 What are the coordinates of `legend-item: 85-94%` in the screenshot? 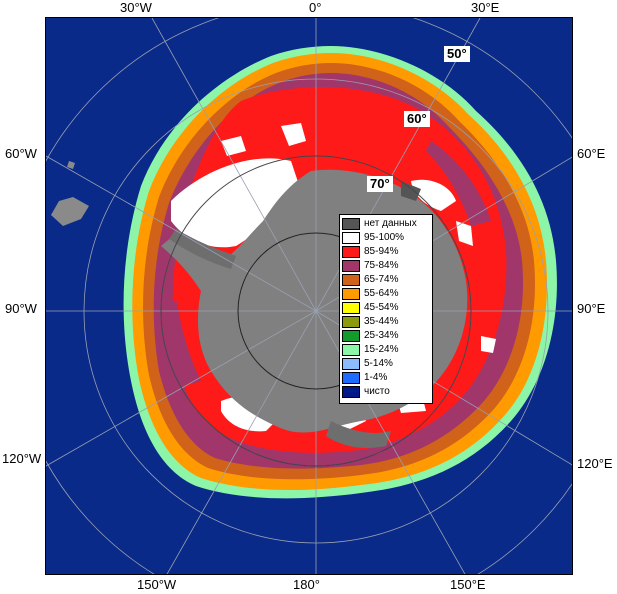 It's located at (386, 251).